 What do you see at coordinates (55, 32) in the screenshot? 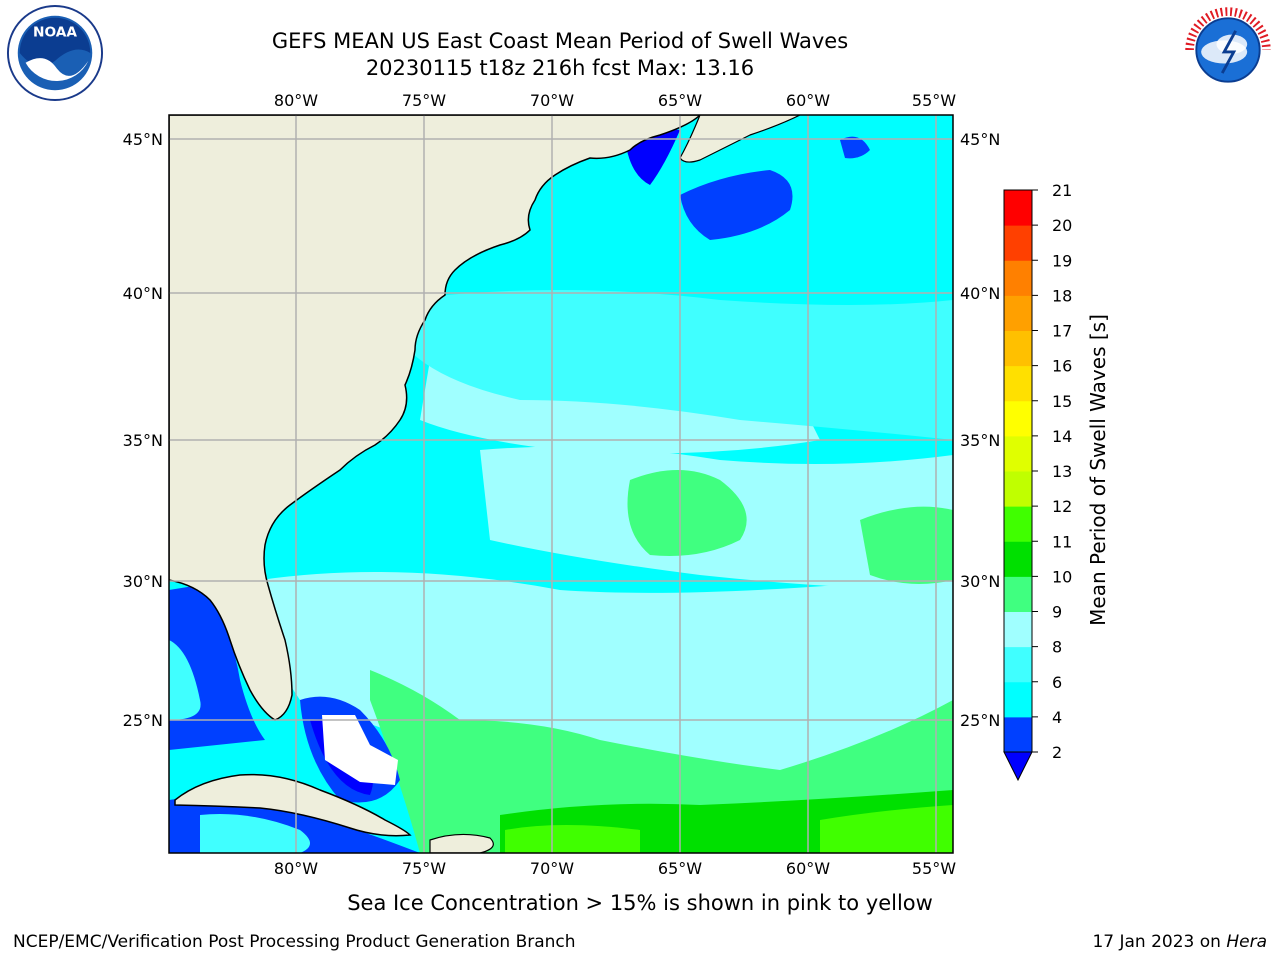
I see `svg-text: NOAA` at bounding box center [55, 32].